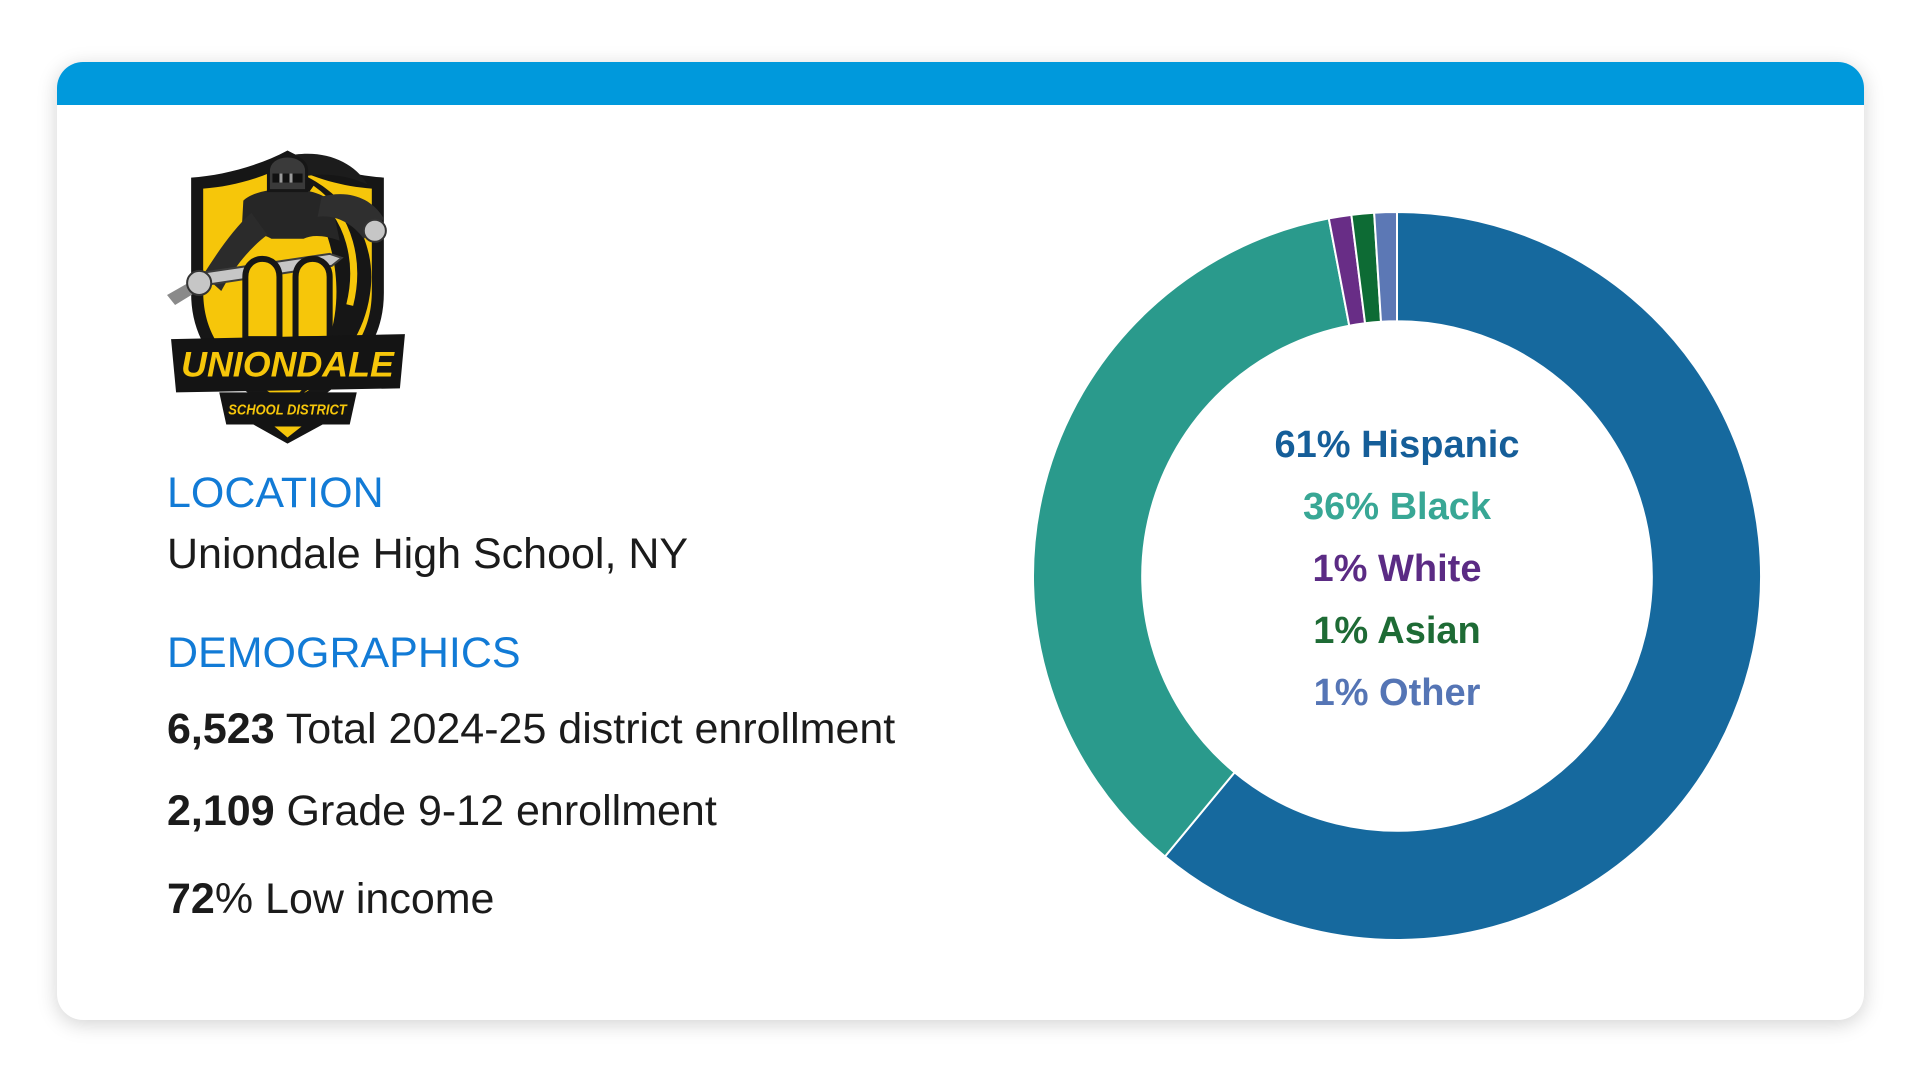 This screenshot has height=1080, width=1920. What do you see at coordinates (1397, 631) in the screenshot?
I see `donut-center-label-asian: 1% Asian` at bounding box center [1397, 631].